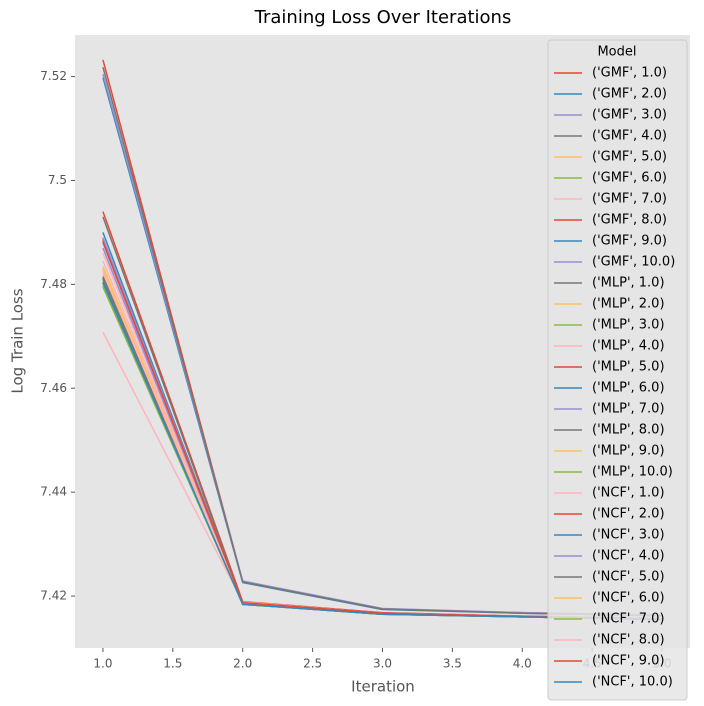 The height and width of the screenshot is (706, 704). Describe the element at coordinates (522, 664) in the screenshot. I see `x-tick-label: 4.0` at that location.